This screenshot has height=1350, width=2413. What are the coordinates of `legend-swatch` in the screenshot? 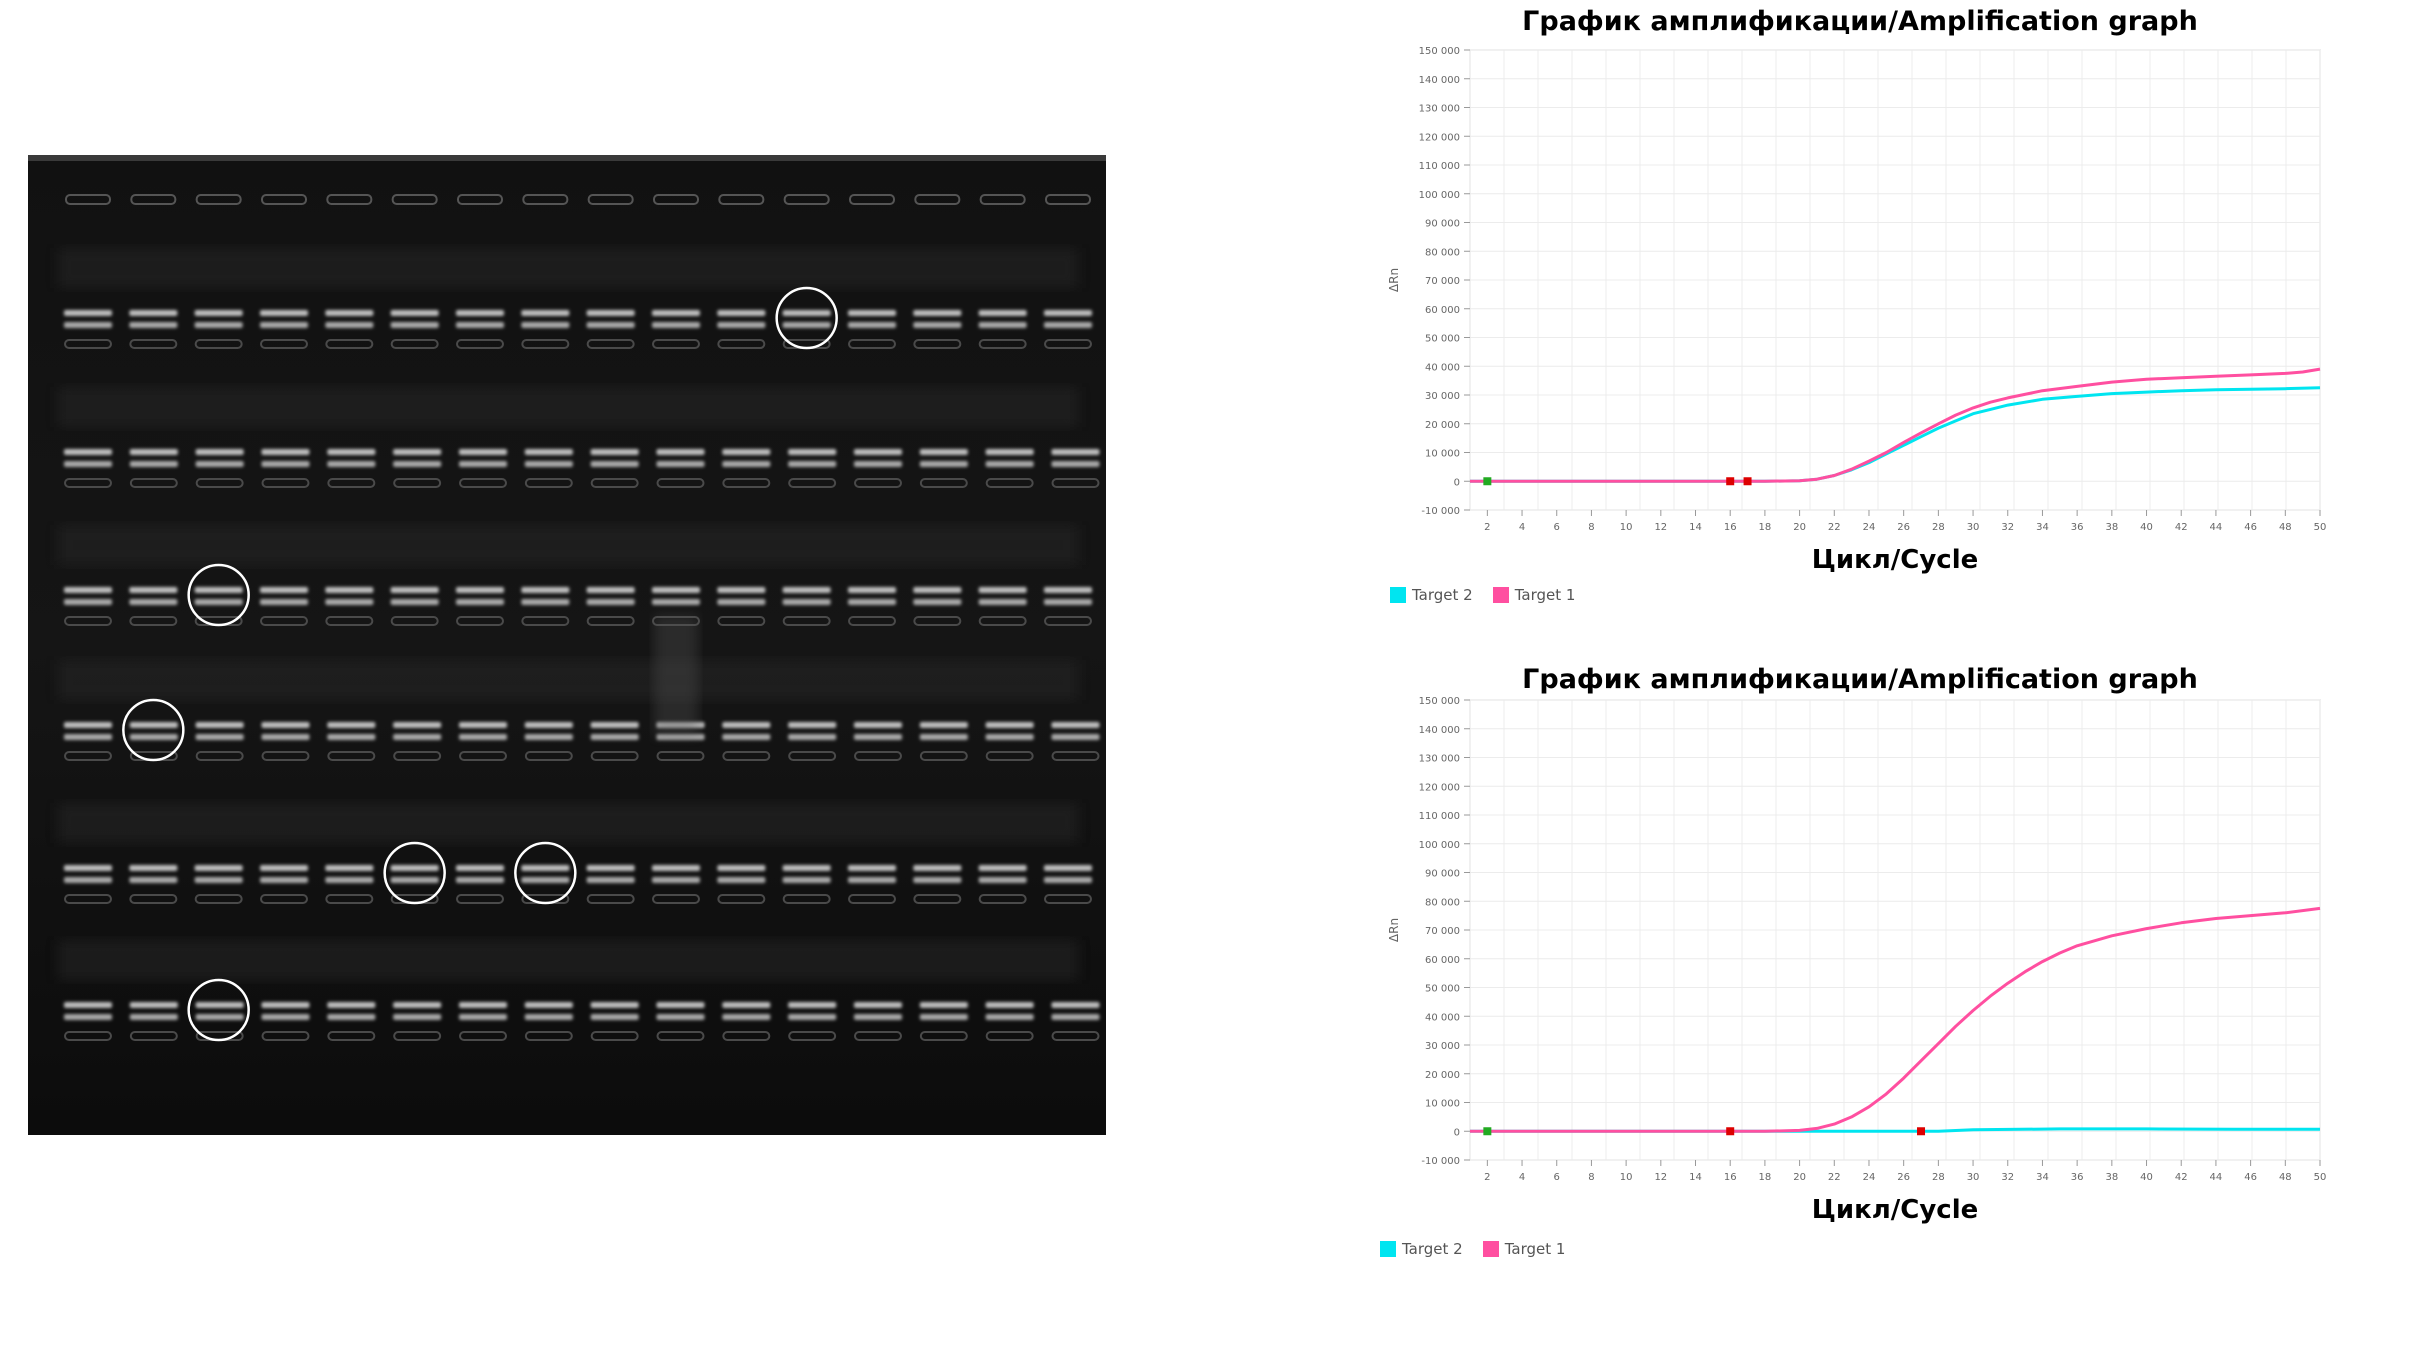 It's located at (1500, 595).